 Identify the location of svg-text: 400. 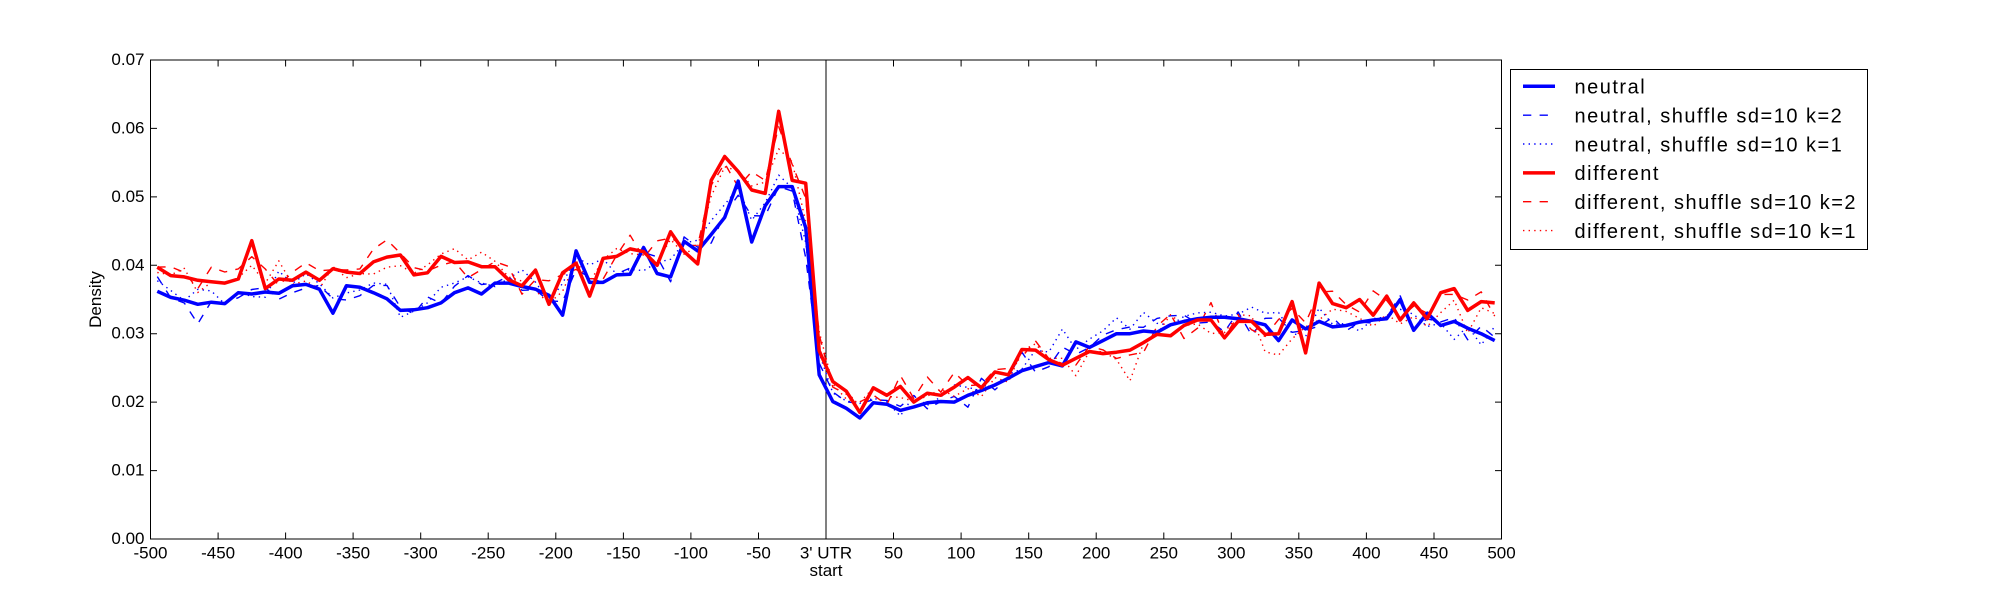
(1366, 552).